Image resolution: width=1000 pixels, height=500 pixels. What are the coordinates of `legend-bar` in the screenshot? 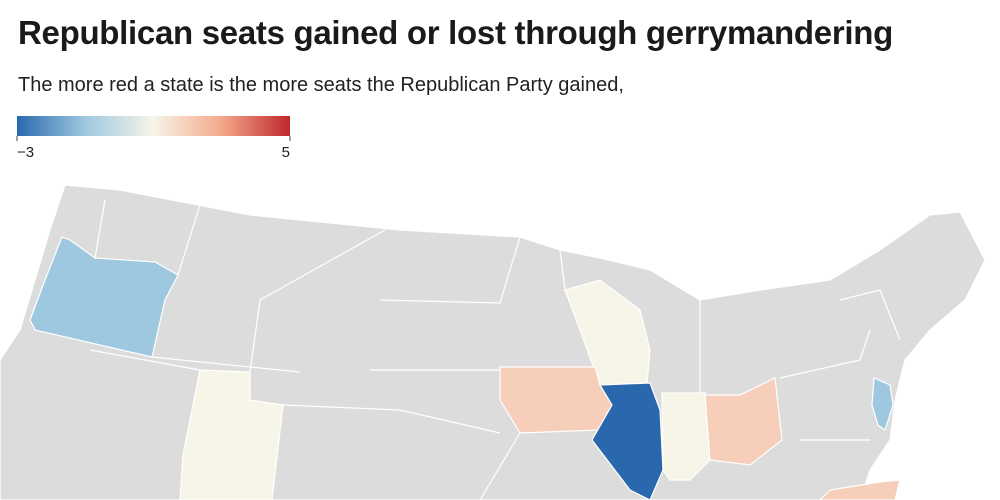 It's located at (153, 126).